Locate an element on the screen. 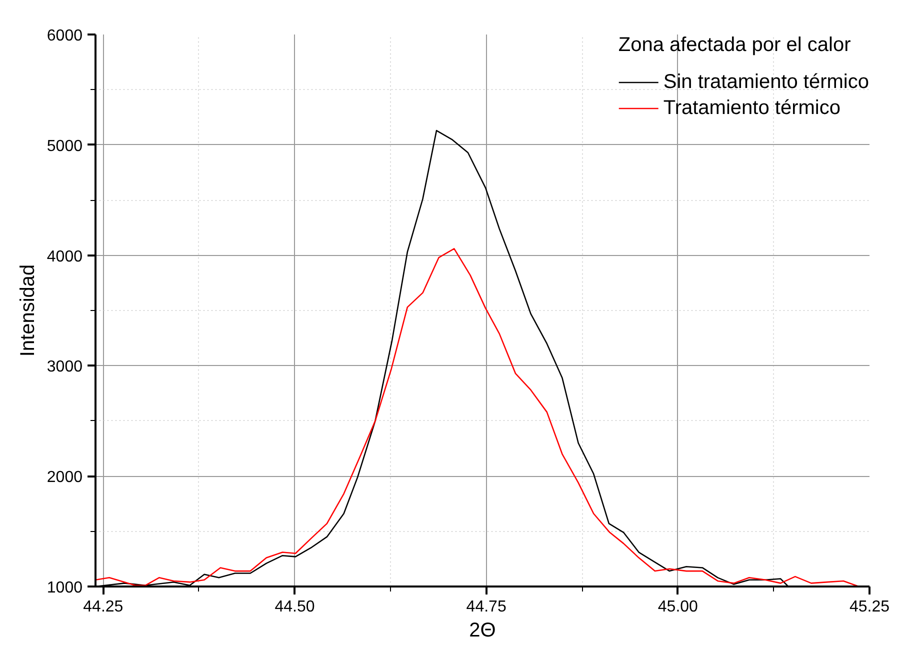  y-tick-label: 4000 is located at coordinates (64, 257).